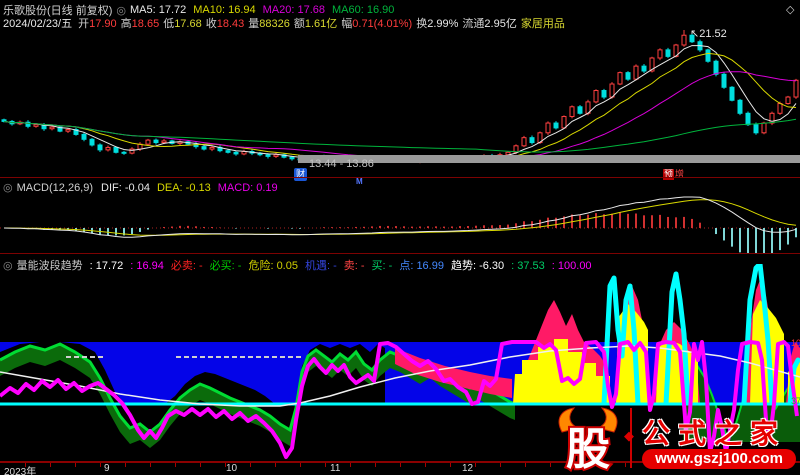  Describe the element at coordinates (680, 174) in the screenshot. I see `earnings-forecast-char2: 增` at that location.